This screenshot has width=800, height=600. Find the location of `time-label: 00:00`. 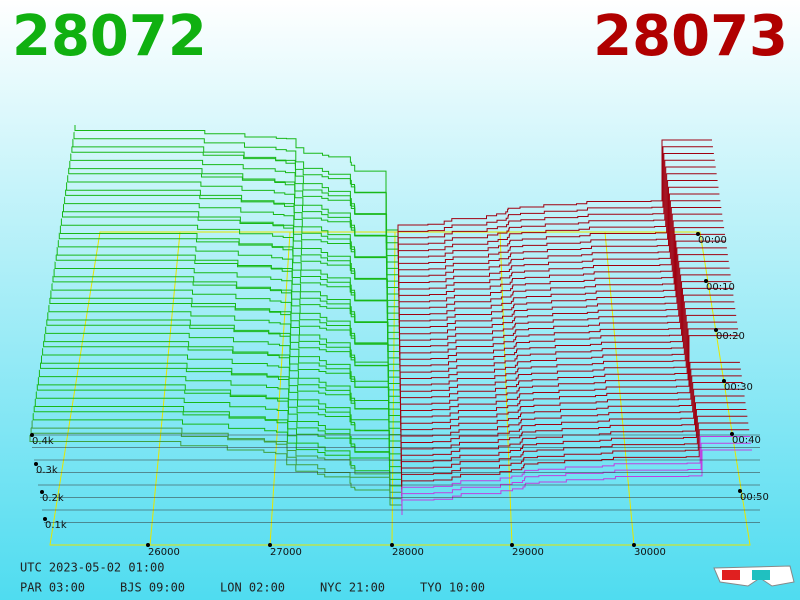

time-label: 00:00 is located at coordinates (712, 240).